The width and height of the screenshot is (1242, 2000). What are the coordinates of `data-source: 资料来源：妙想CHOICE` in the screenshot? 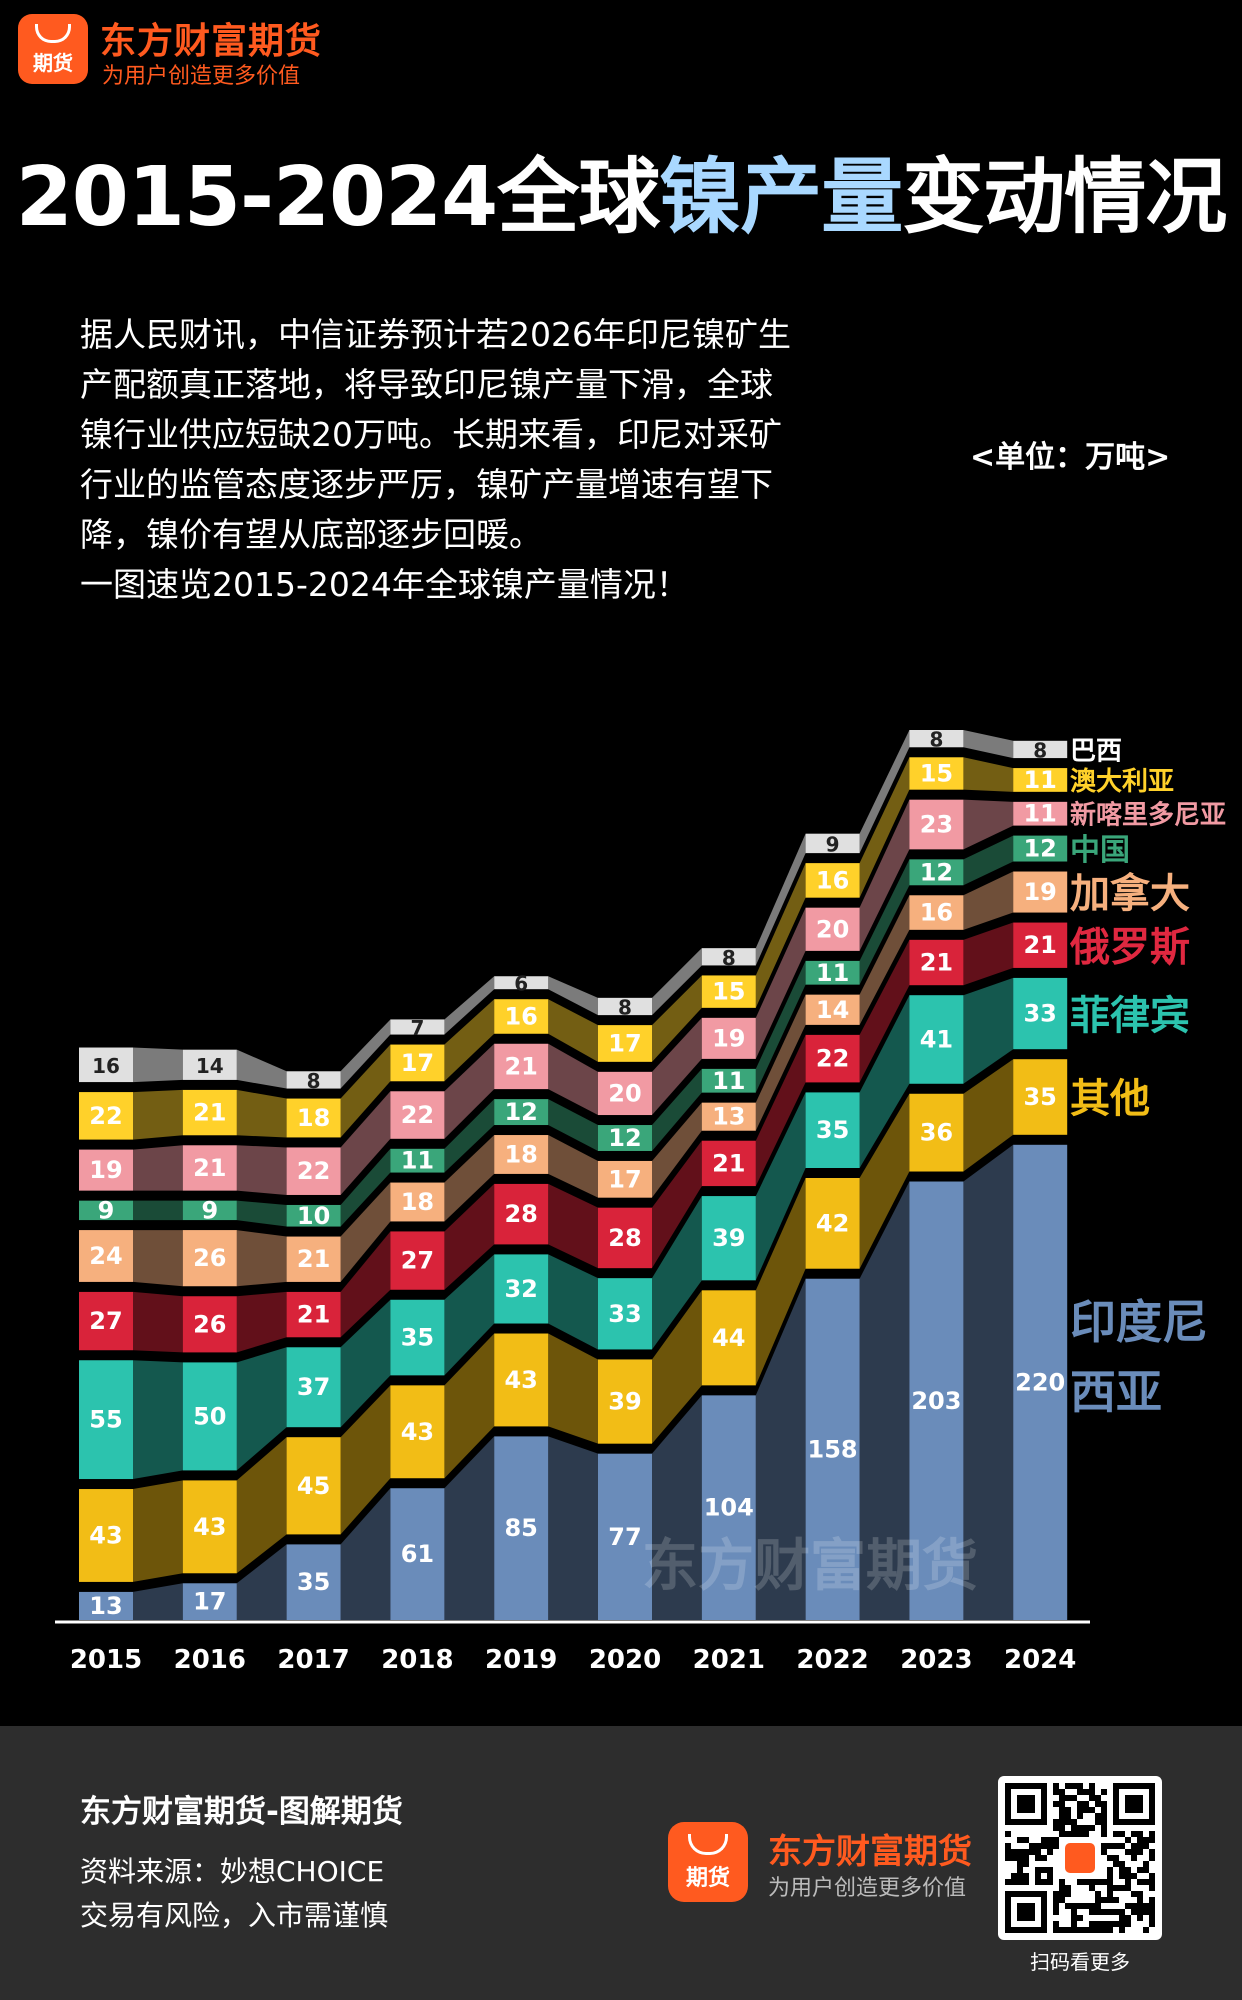 It's located at (232, 1871).